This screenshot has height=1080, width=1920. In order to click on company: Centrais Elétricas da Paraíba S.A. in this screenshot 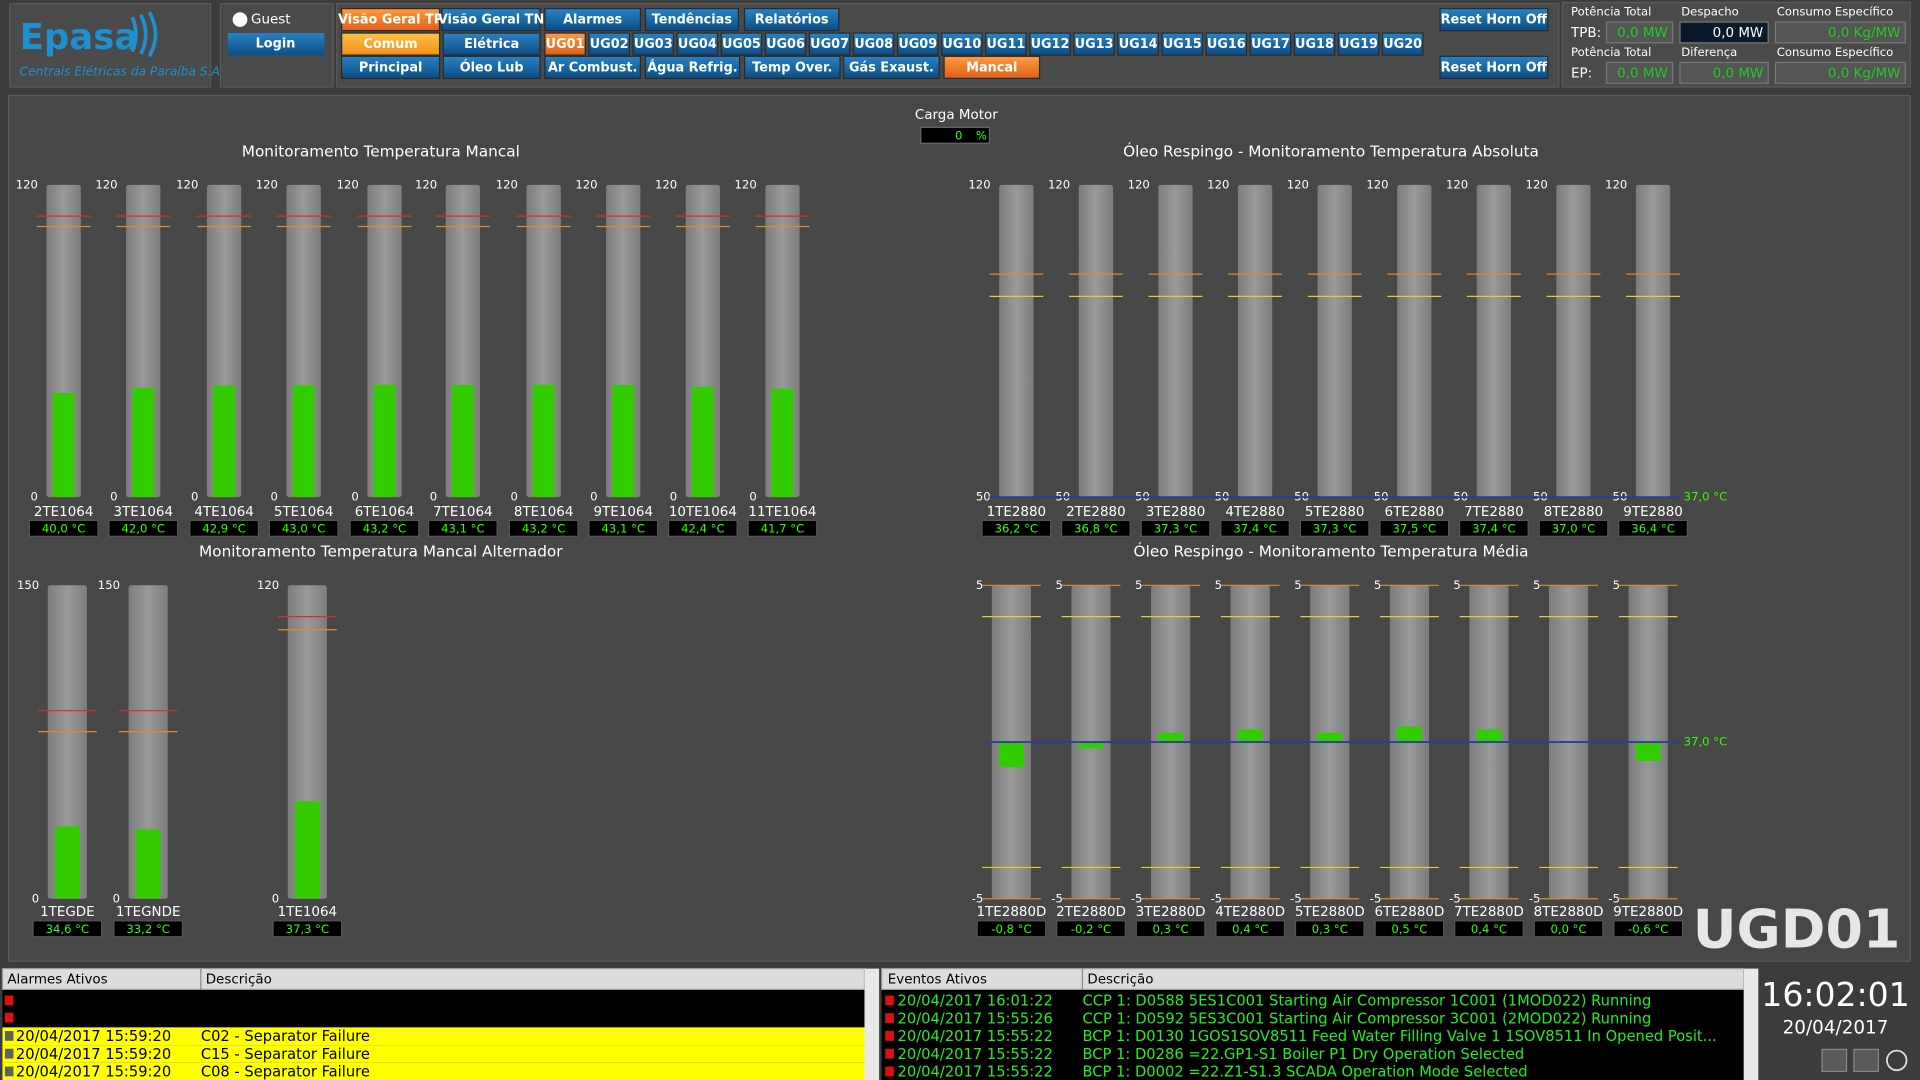, I will do `click(122, 72)`.